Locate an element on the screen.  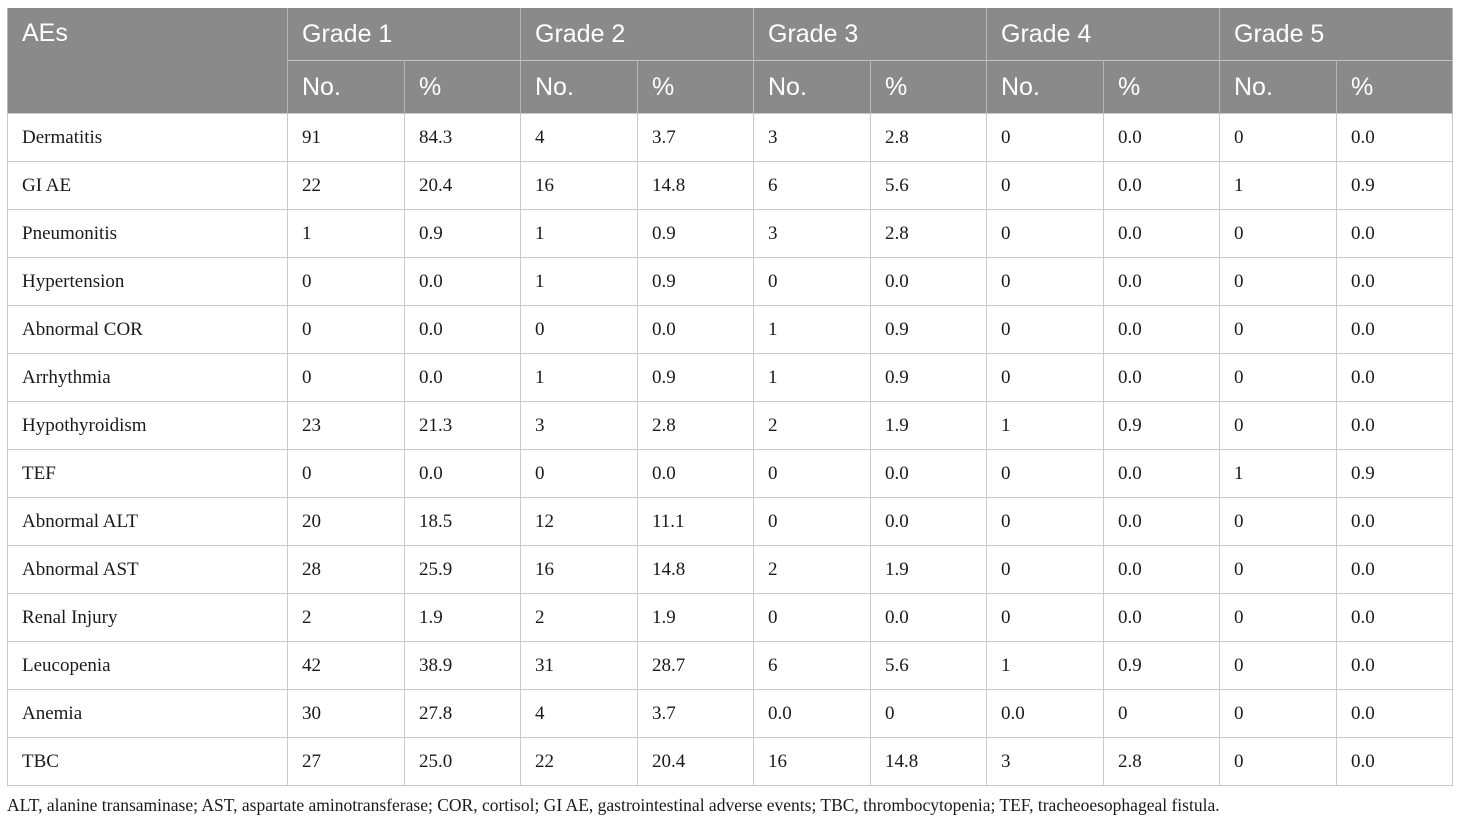
table-row: Anemia 30 27.8 4 3.7 0.0 0 0.0 0 0 0.0 is located at coordinates (730, 713).